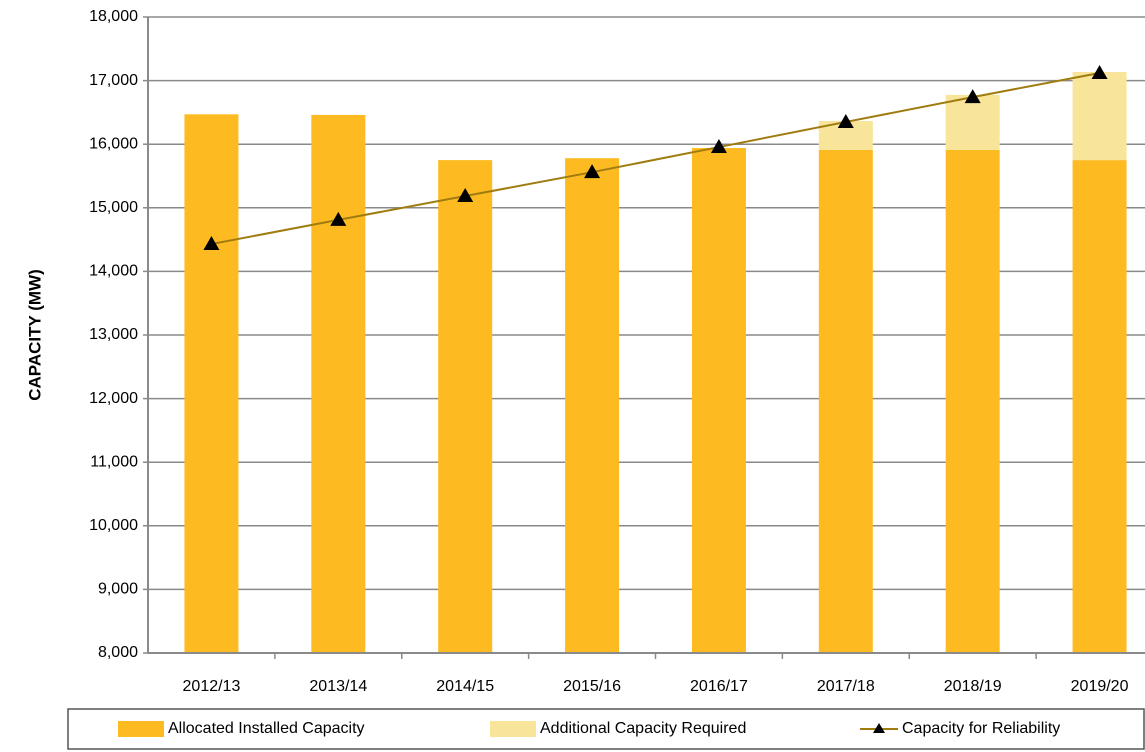  Describe the element at coordinates (643, 728) in the screenshot. I see `legend-label: Additional Capacity Required` at that location.